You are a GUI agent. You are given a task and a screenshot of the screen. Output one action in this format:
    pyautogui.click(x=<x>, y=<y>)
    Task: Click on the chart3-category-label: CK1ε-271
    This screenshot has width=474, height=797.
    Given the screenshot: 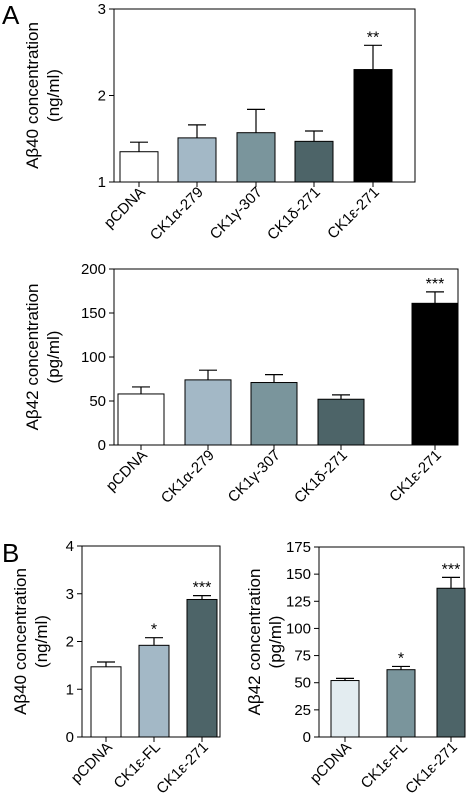 What is the action you would take?
    pyautogui.click(x=182, y=768)
    